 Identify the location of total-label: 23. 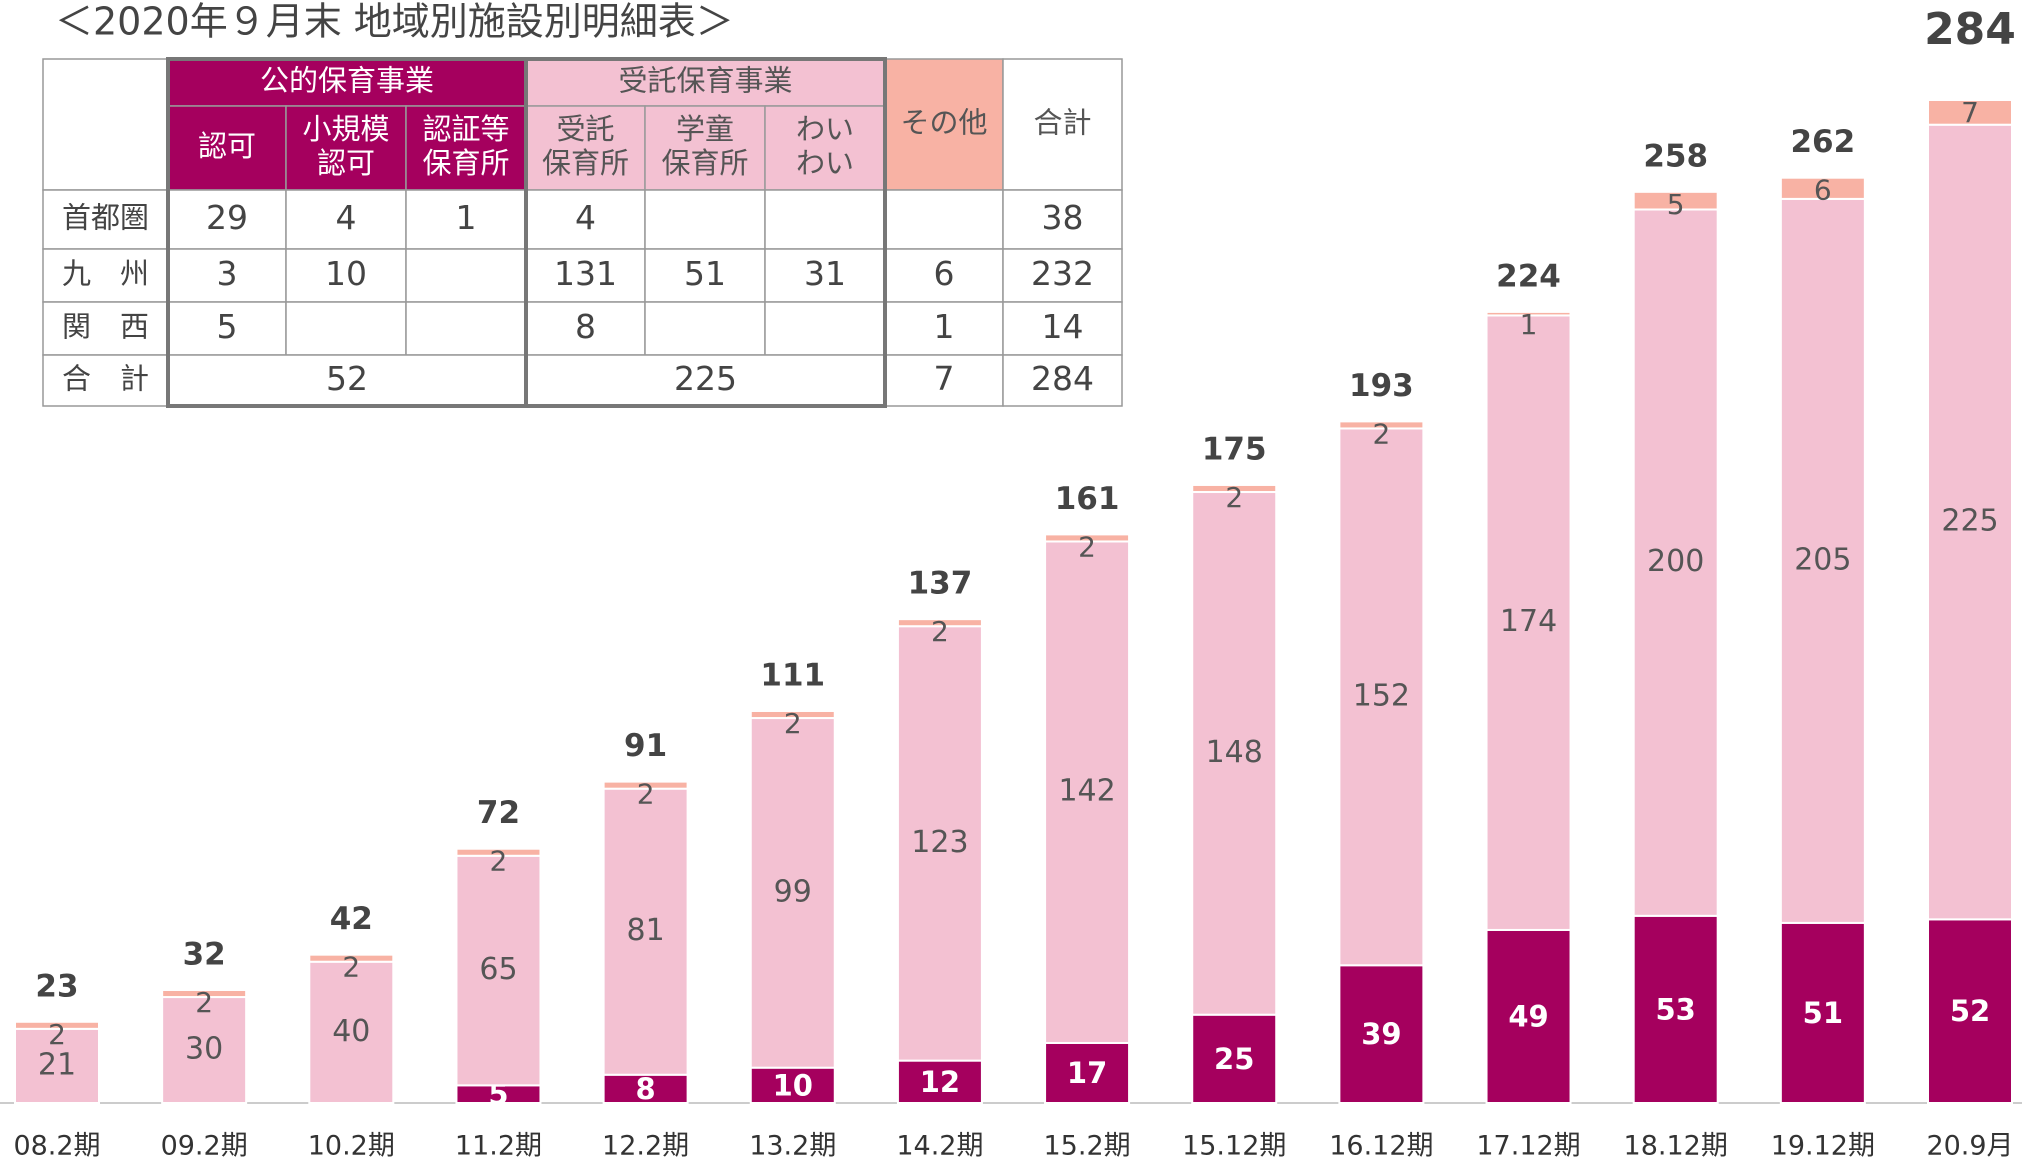
(56, 986).